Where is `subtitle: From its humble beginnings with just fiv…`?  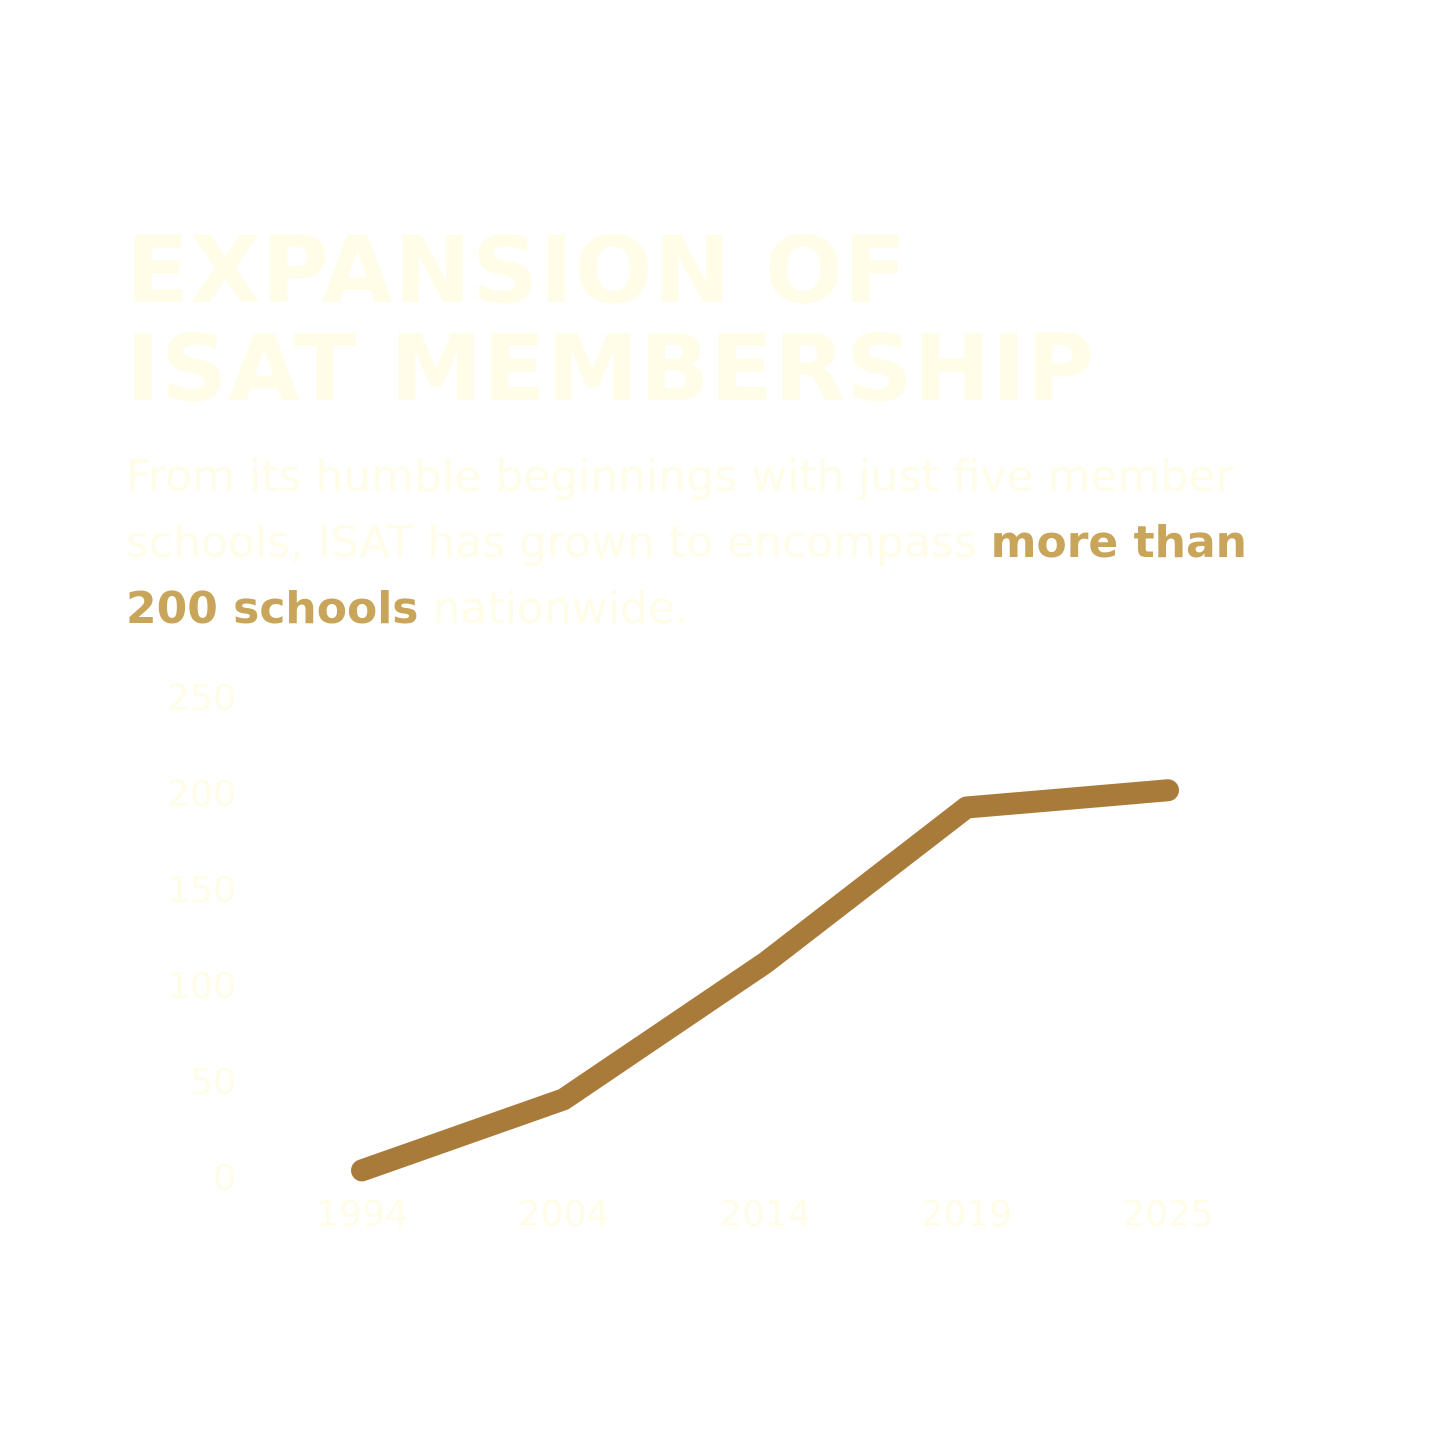 subtitle: From its humble beginnings with just fiv… is located at coordinates (721, 543).